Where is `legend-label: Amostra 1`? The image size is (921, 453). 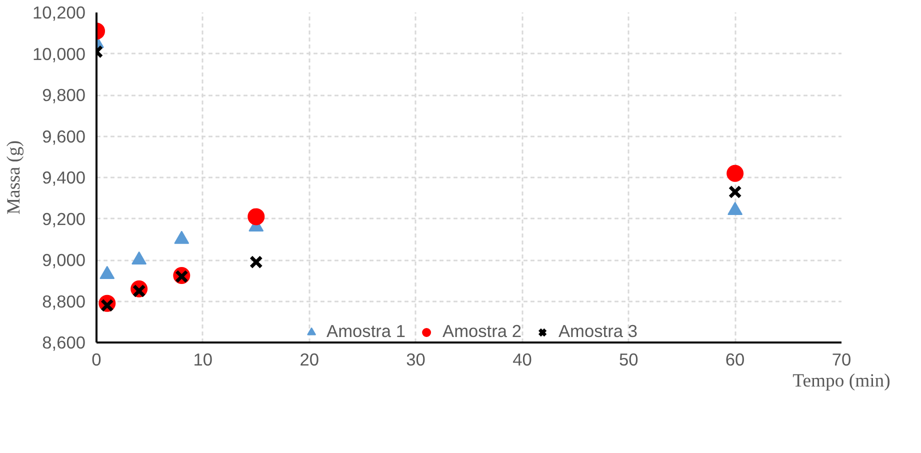 legend-label: Amostra 1 is located at coordinates (366, 331).